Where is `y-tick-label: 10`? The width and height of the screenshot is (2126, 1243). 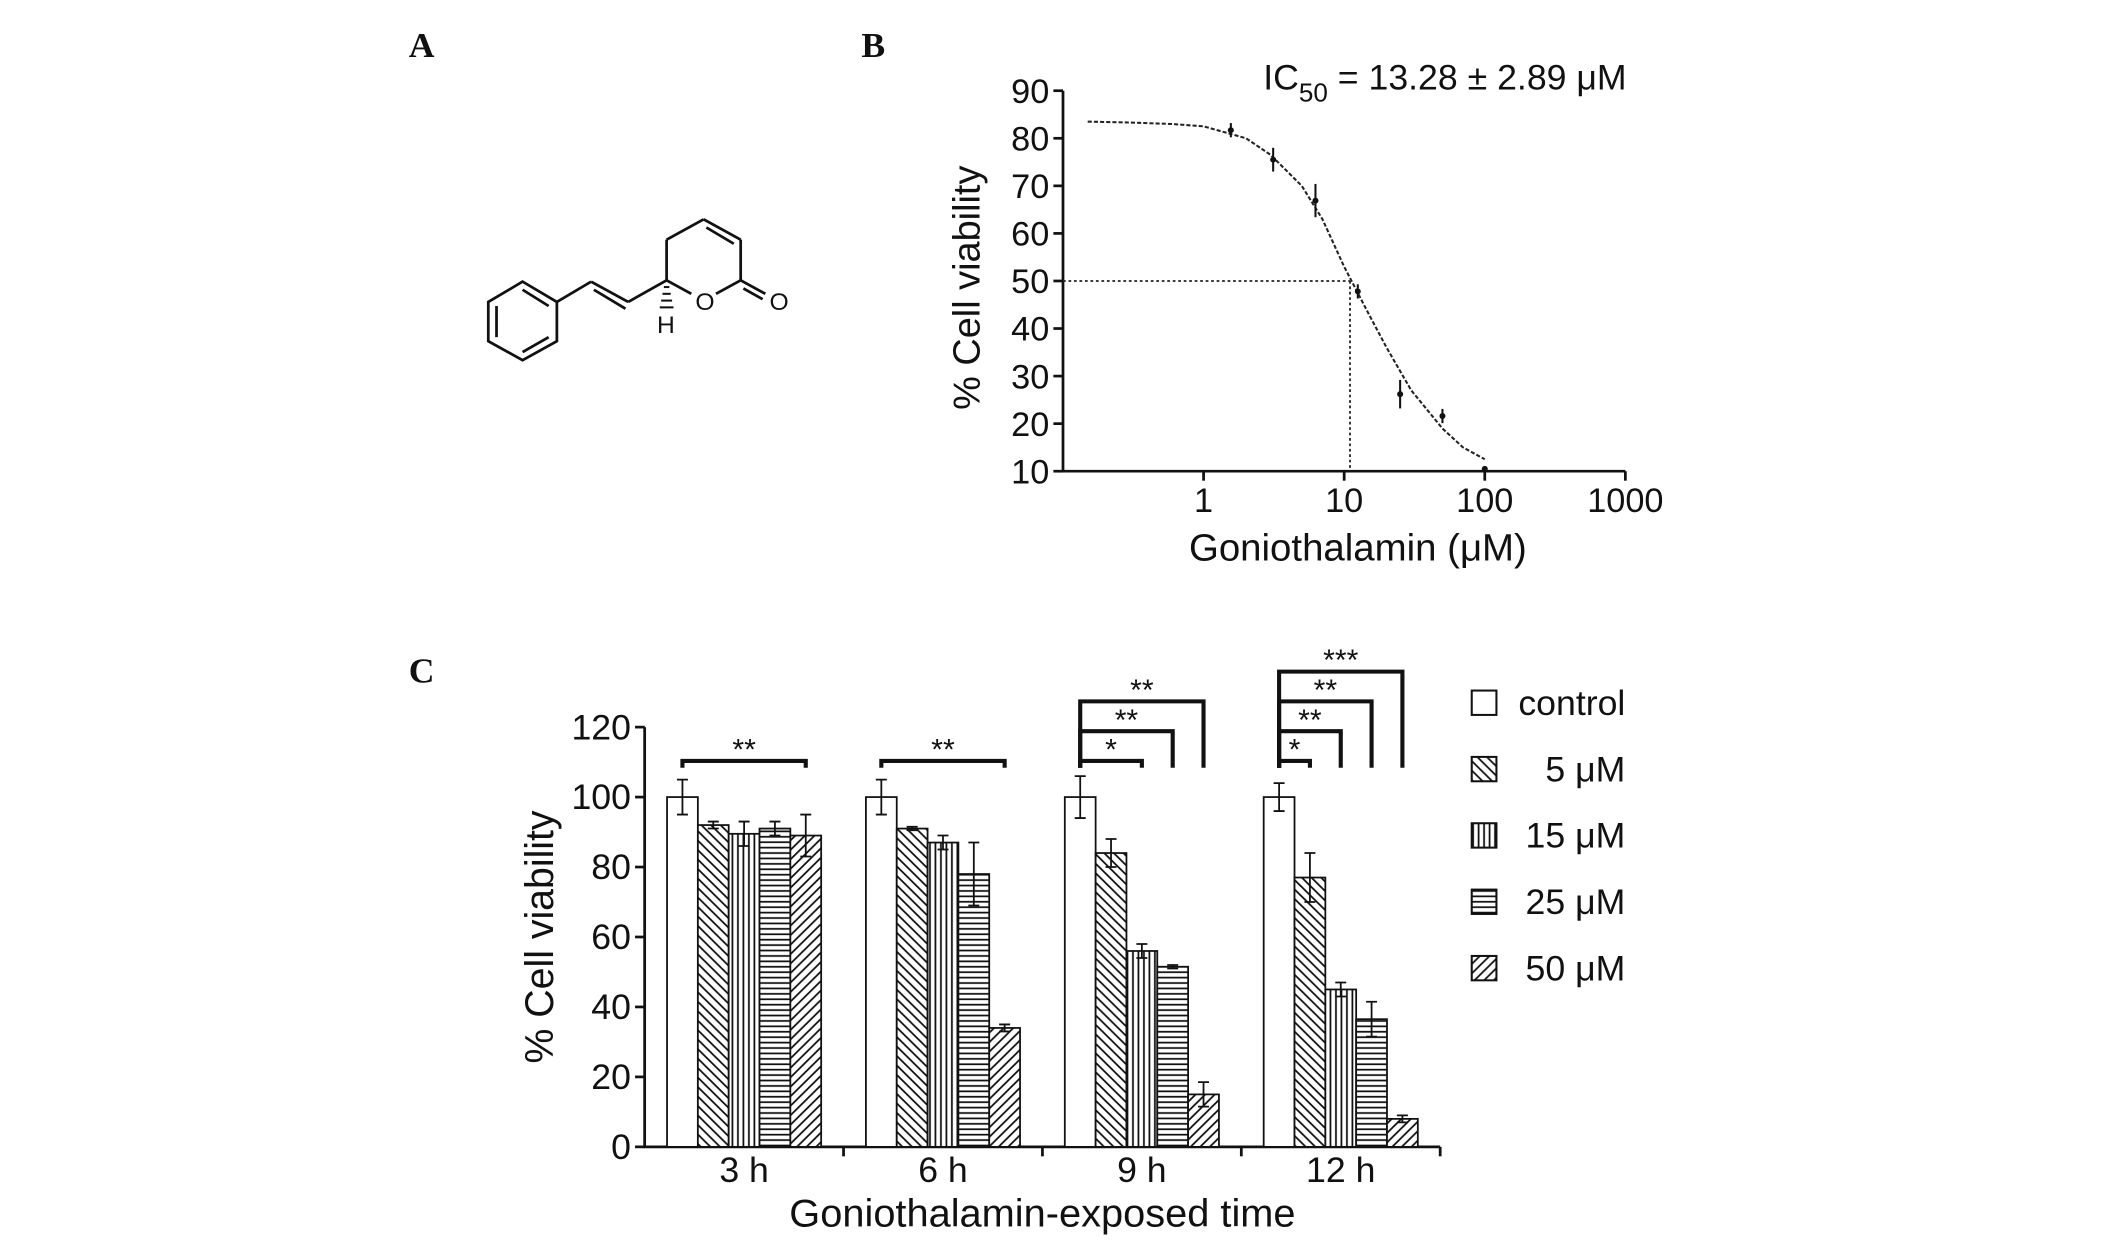 y-tick-label: 10 is located at coordinates (1030, 473).